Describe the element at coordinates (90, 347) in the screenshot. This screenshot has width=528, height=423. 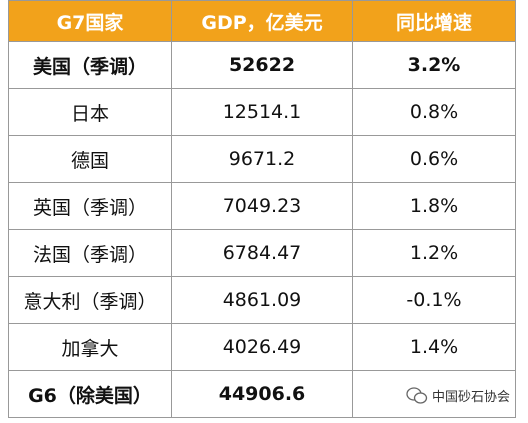
I see `table-cell: 加拿大` at that location.